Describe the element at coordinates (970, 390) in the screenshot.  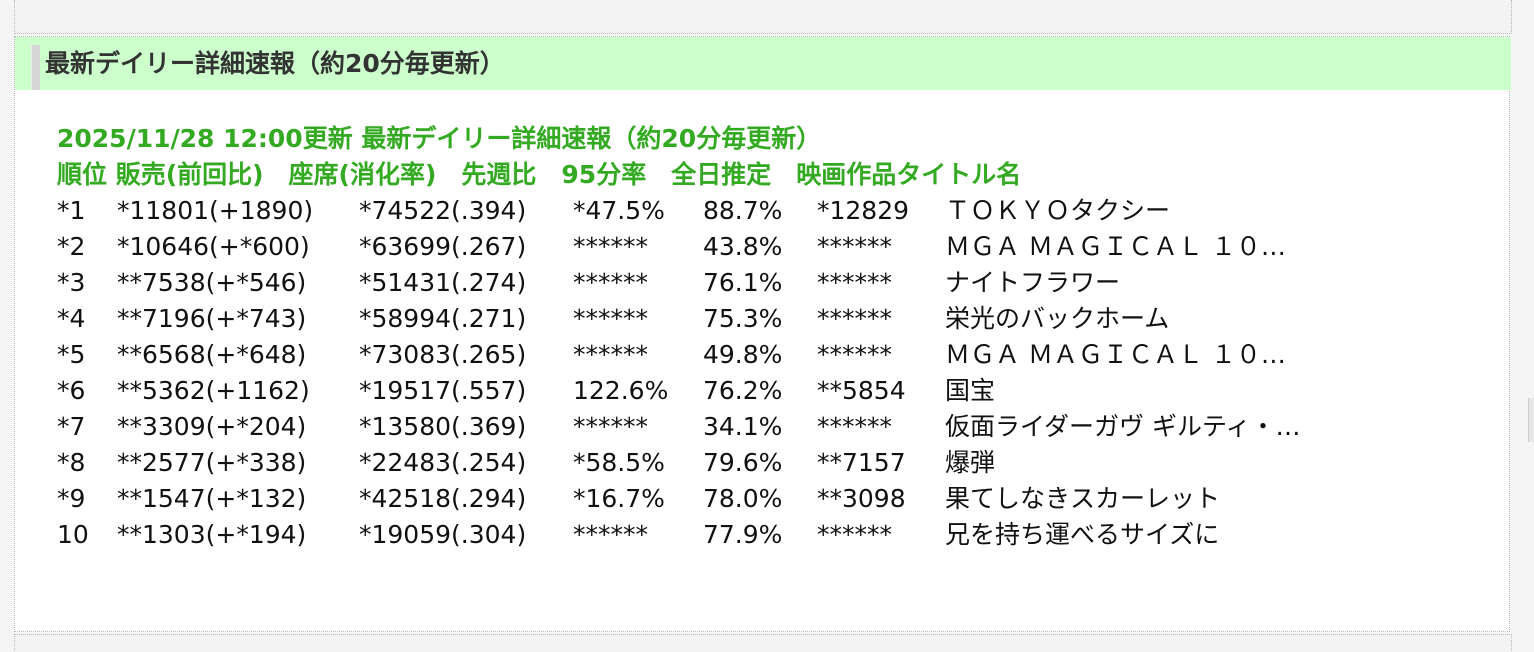
I see `movie-title-cell: 国宝` at that location.